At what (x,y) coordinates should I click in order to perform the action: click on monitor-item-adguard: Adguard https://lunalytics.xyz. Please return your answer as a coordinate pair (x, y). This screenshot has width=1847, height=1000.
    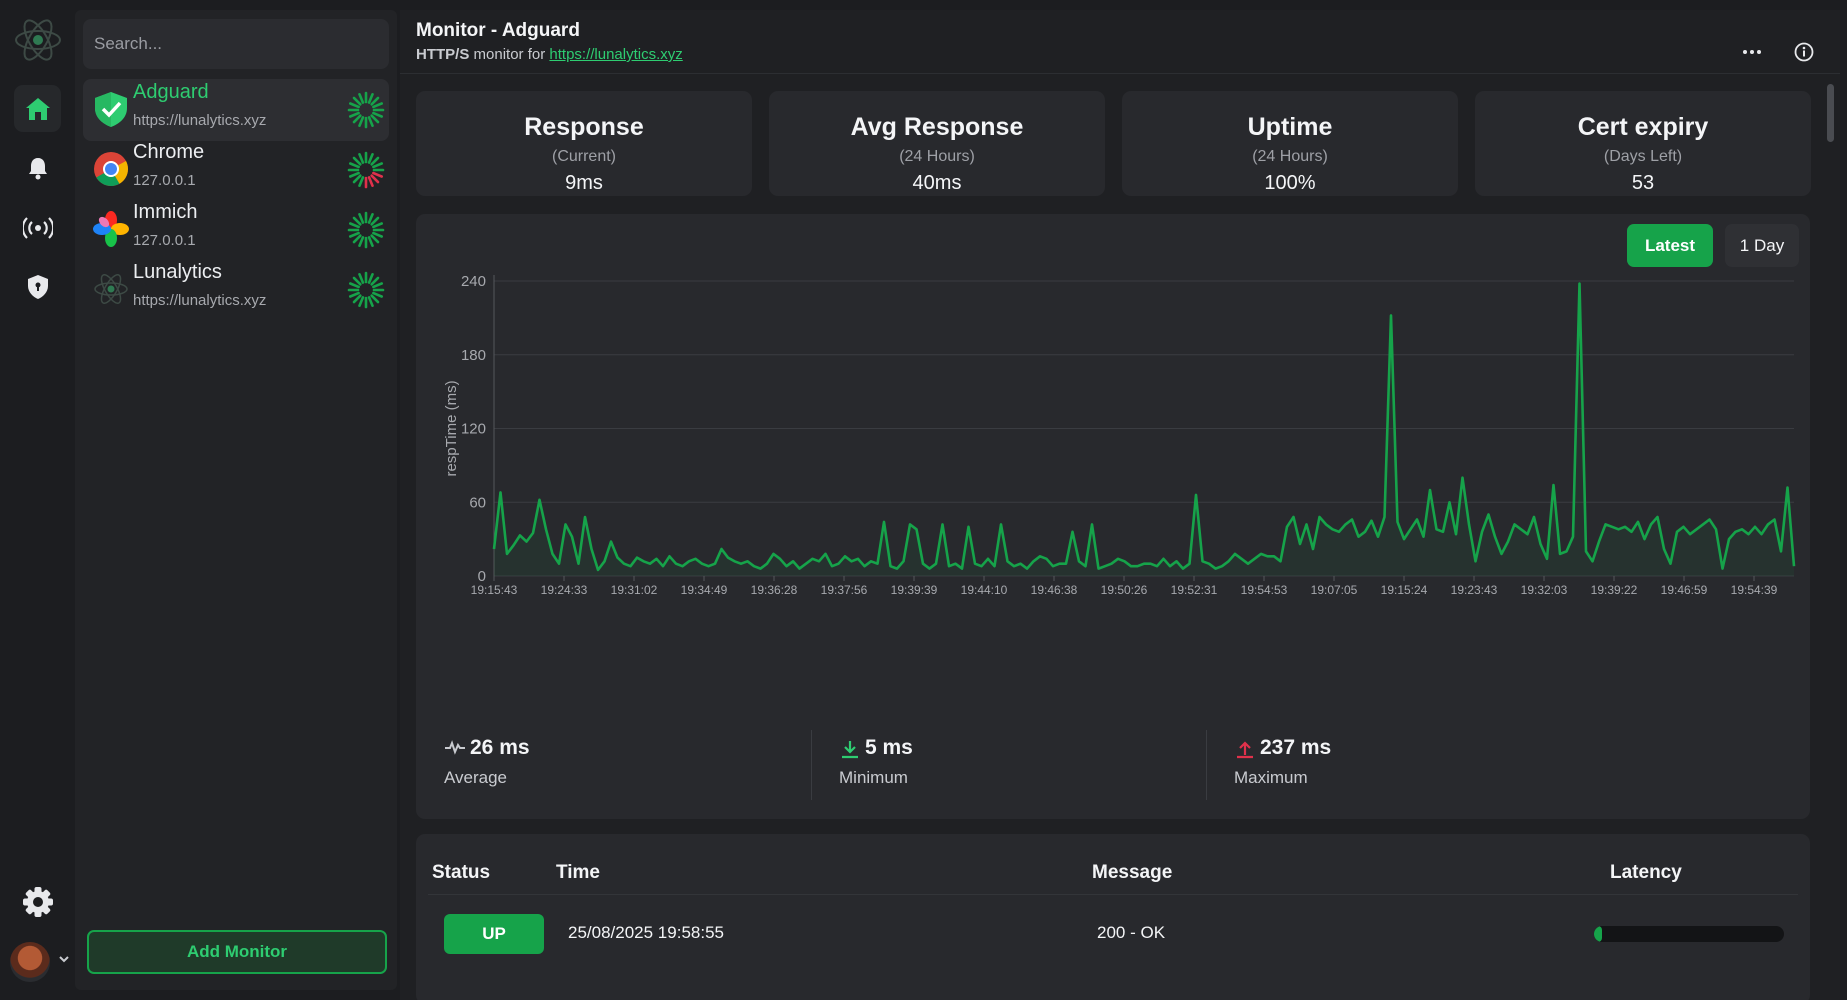
    Looking at the image, I should click on (236, 110).